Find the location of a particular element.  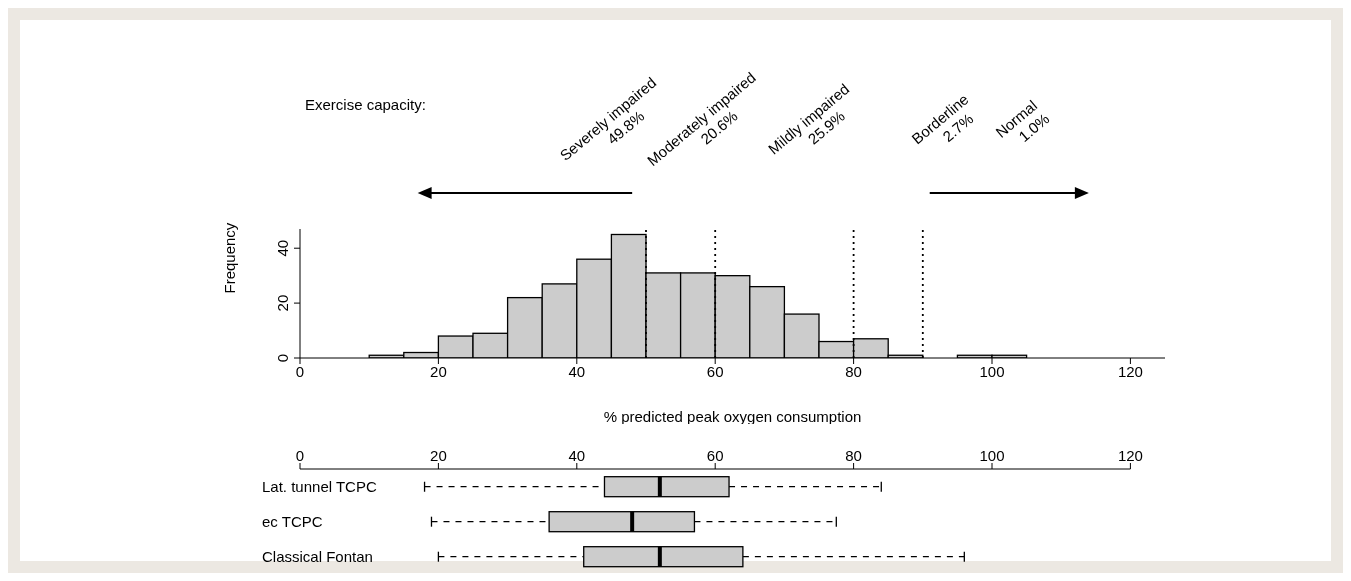

y-tick-label: 20 is located at coordinates (282, 303).